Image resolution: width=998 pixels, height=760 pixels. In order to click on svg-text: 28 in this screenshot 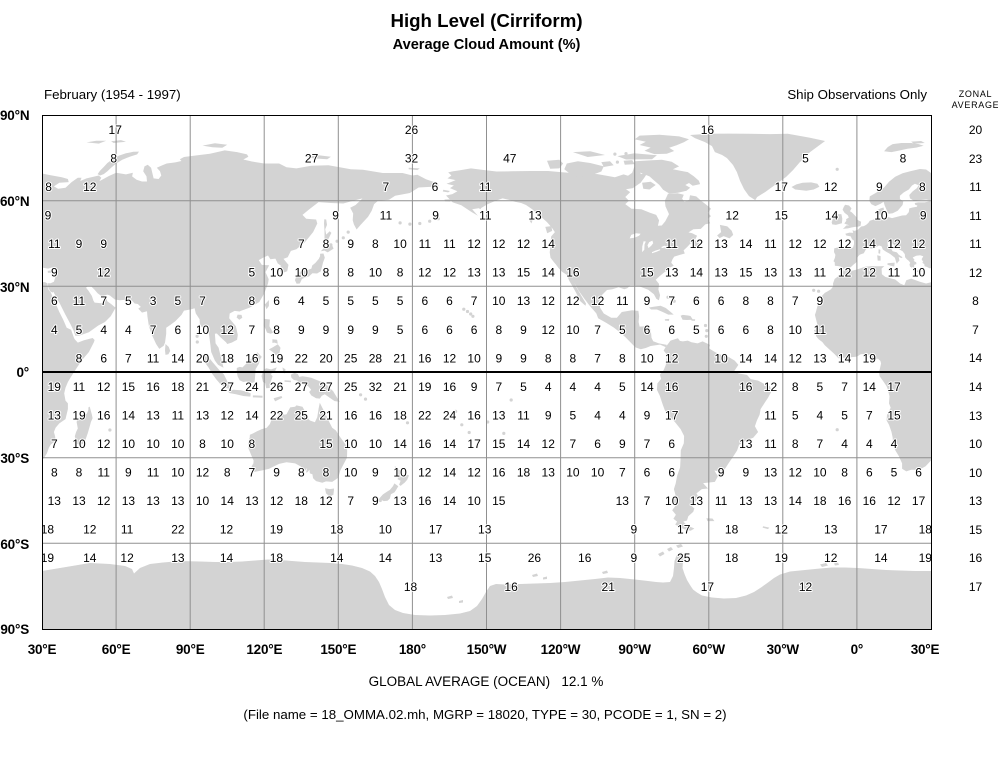, I will do `click(376, 358)`.